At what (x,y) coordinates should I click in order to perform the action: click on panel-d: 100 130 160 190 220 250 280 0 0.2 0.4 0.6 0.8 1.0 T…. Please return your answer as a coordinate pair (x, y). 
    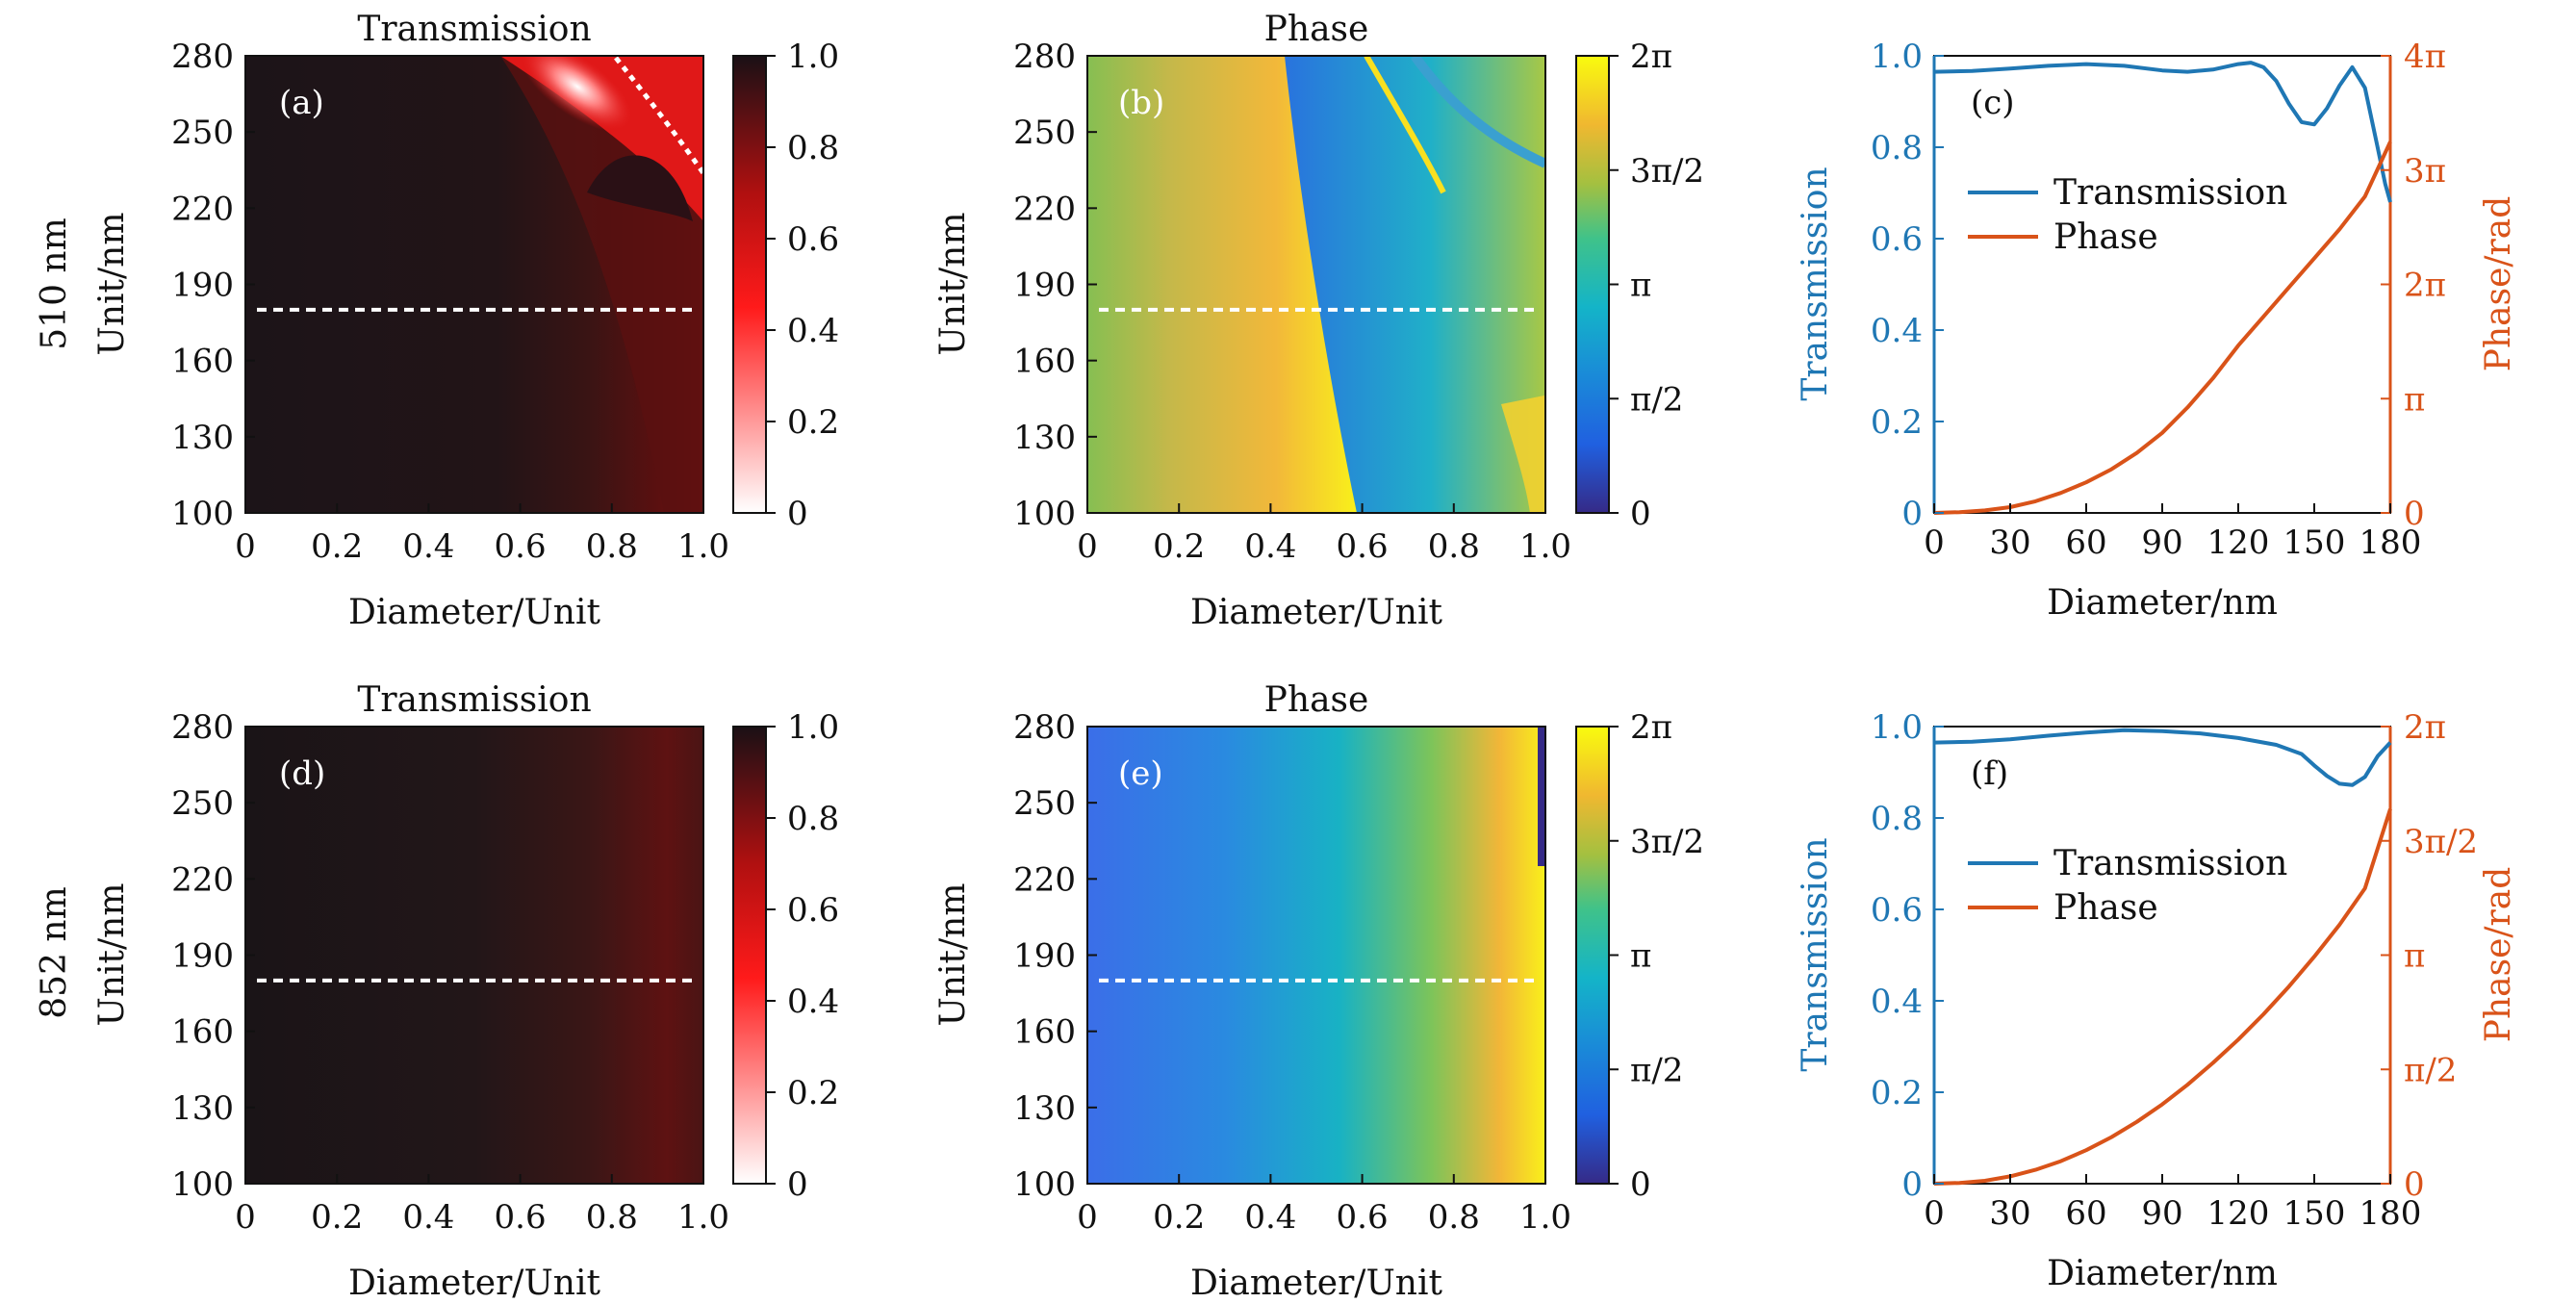
    Looking at the image, I should click on (465, 991).